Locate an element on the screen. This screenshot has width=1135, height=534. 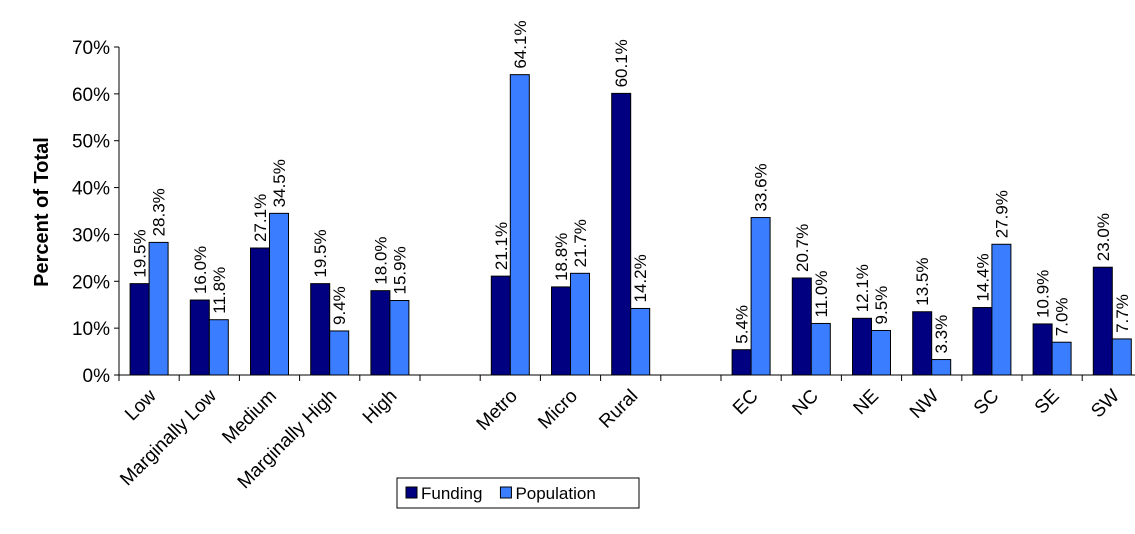
data-label: 14.4% is located at coordinates (982, 277).